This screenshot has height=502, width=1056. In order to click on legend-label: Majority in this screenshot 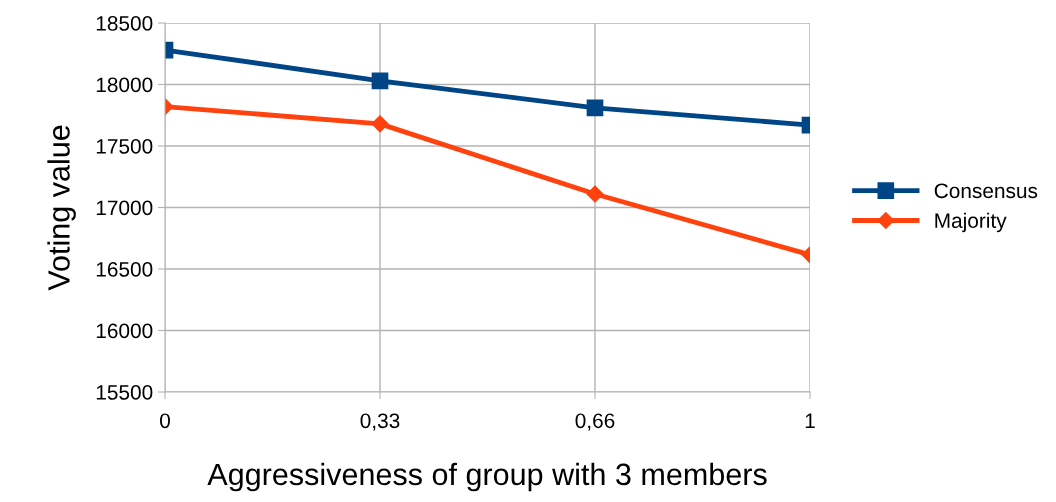, I will do `click(971, 222)`.